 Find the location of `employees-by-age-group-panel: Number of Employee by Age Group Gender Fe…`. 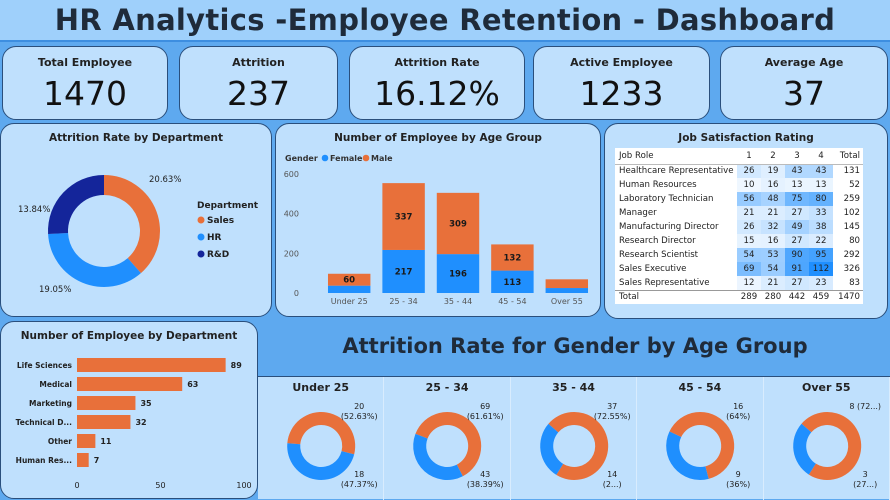

employees-by-age-group-panel: Number of Employee by Age Group Gender Fe… is located at coordinates (438, 220).